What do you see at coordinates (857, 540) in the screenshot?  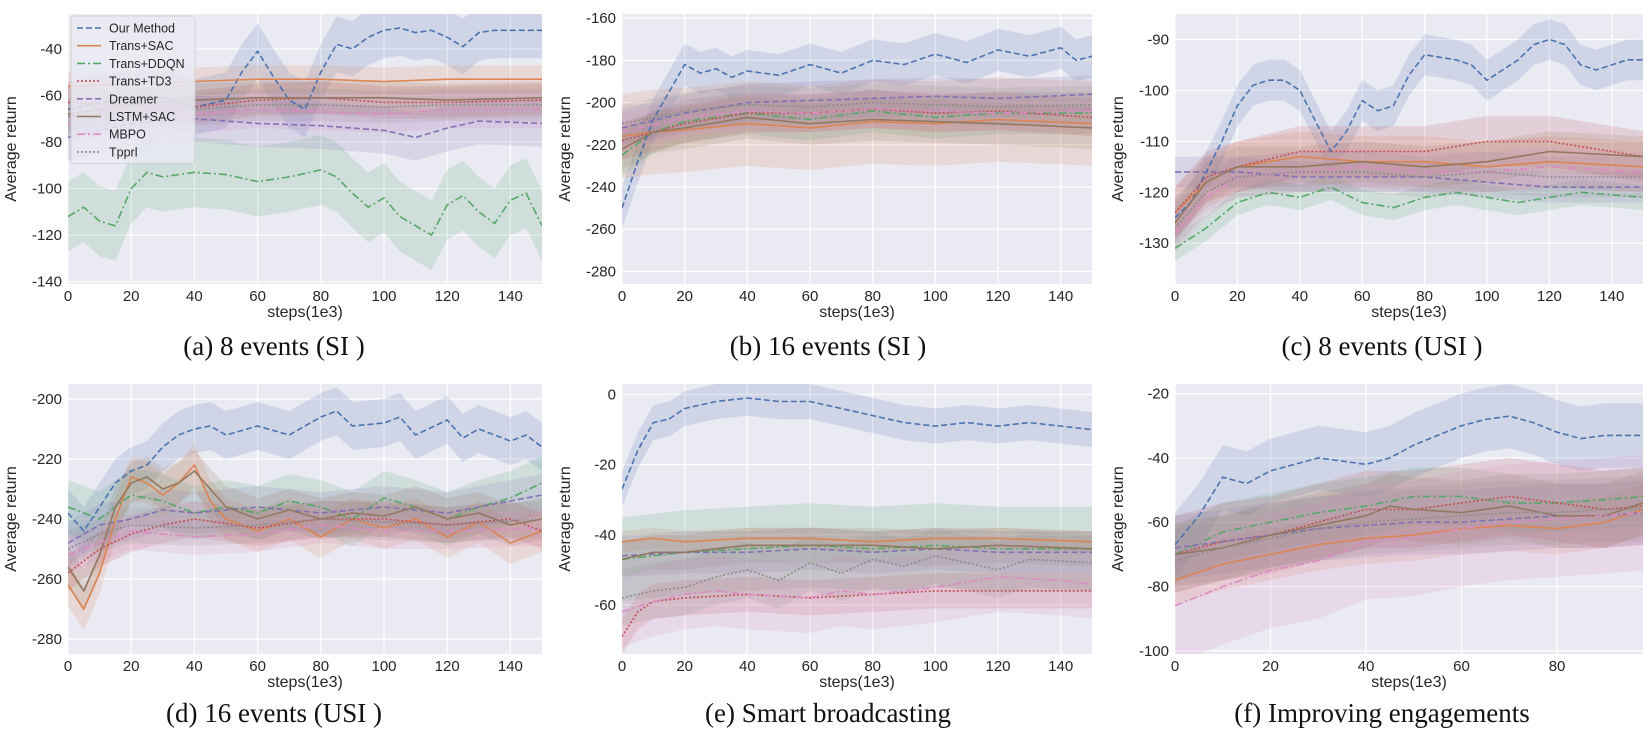 I see `series-trans-sac` at bounding box center [857, 540].